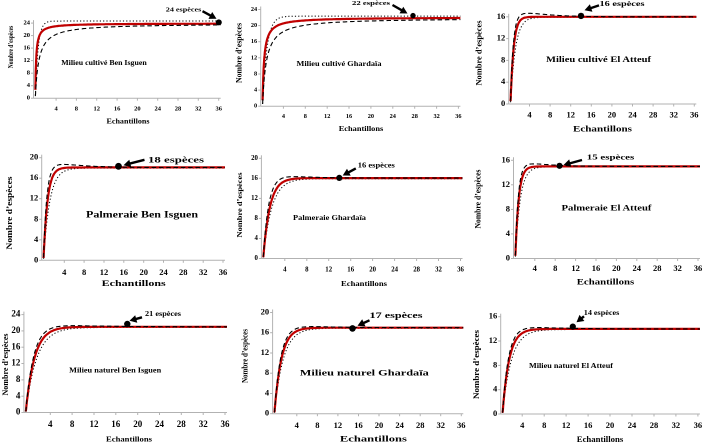  What do you see at coordinates (376, 166) in the screenshot?
I see `svg-text: 16 espèces` at bounding box center [376, 166].